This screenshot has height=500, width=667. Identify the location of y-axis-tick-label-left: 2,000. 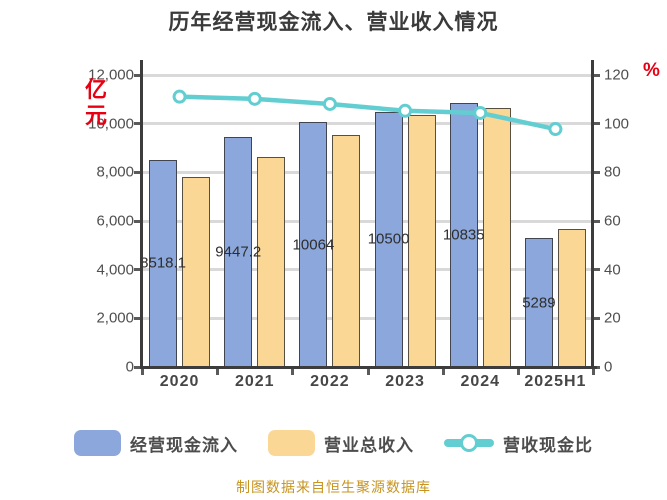
(115, 318).